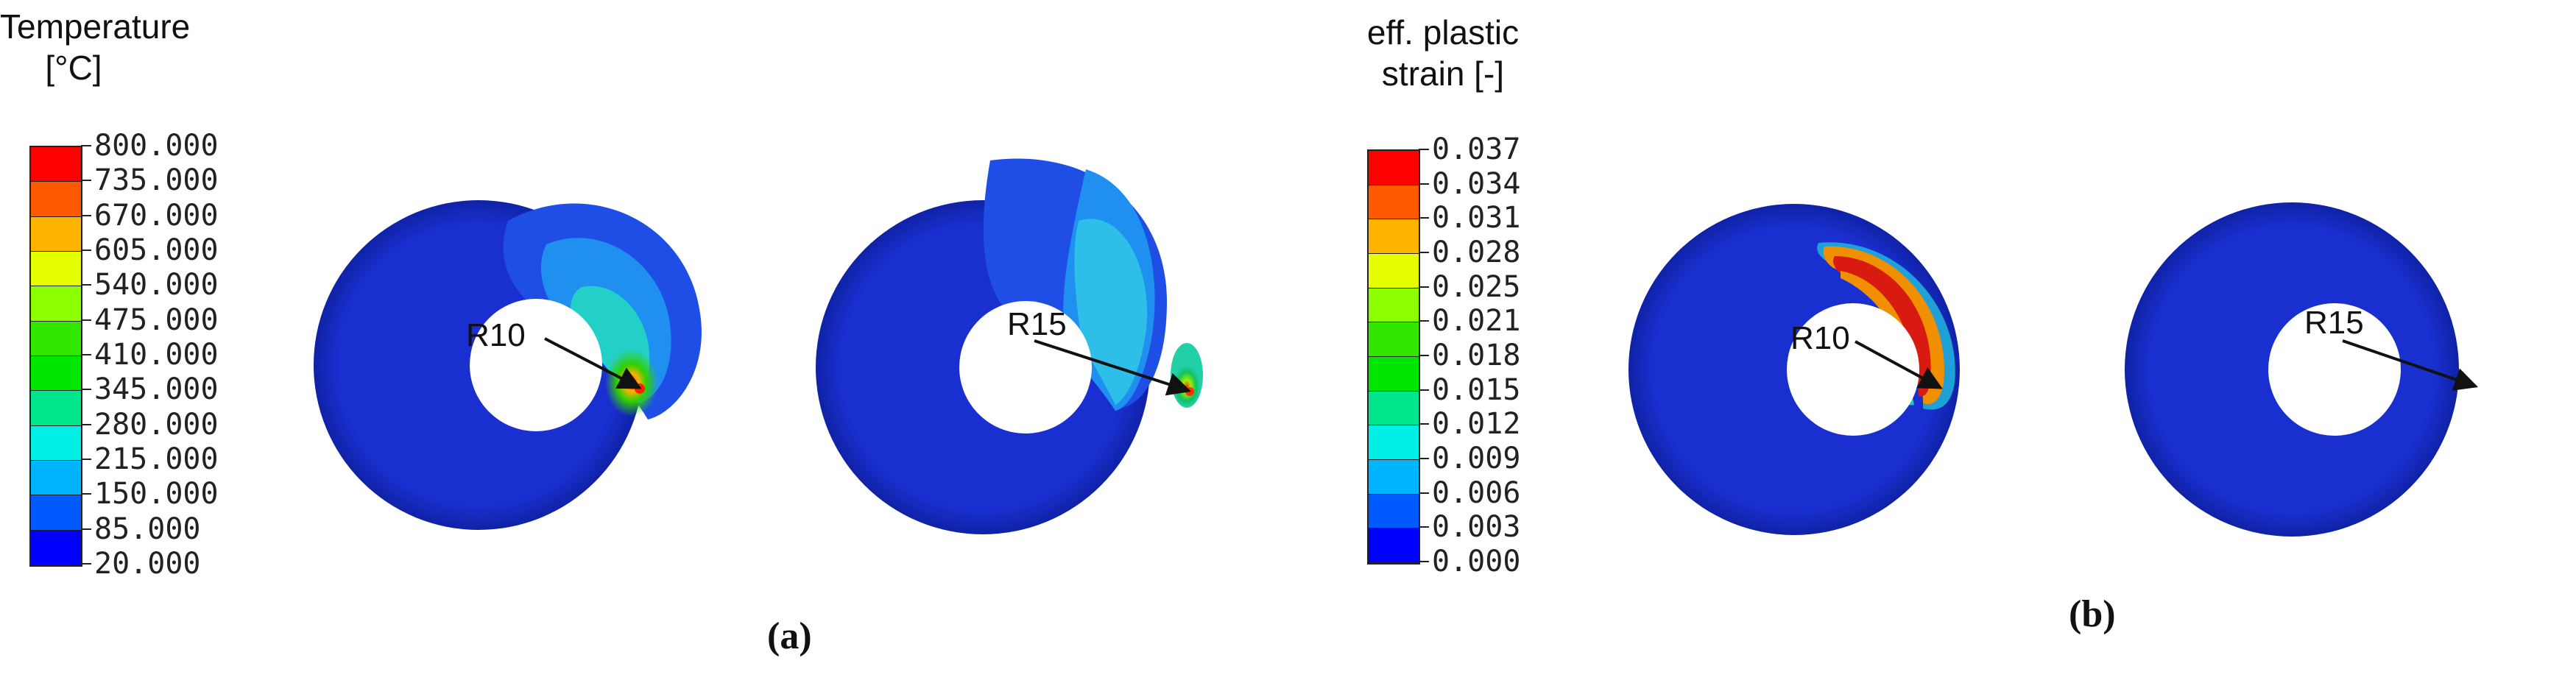 This screenshot has width=2576, height=683. Describe the element at coordinates (1476, 252) in the screenshot. I see `tick-label: 0.028` at that location.